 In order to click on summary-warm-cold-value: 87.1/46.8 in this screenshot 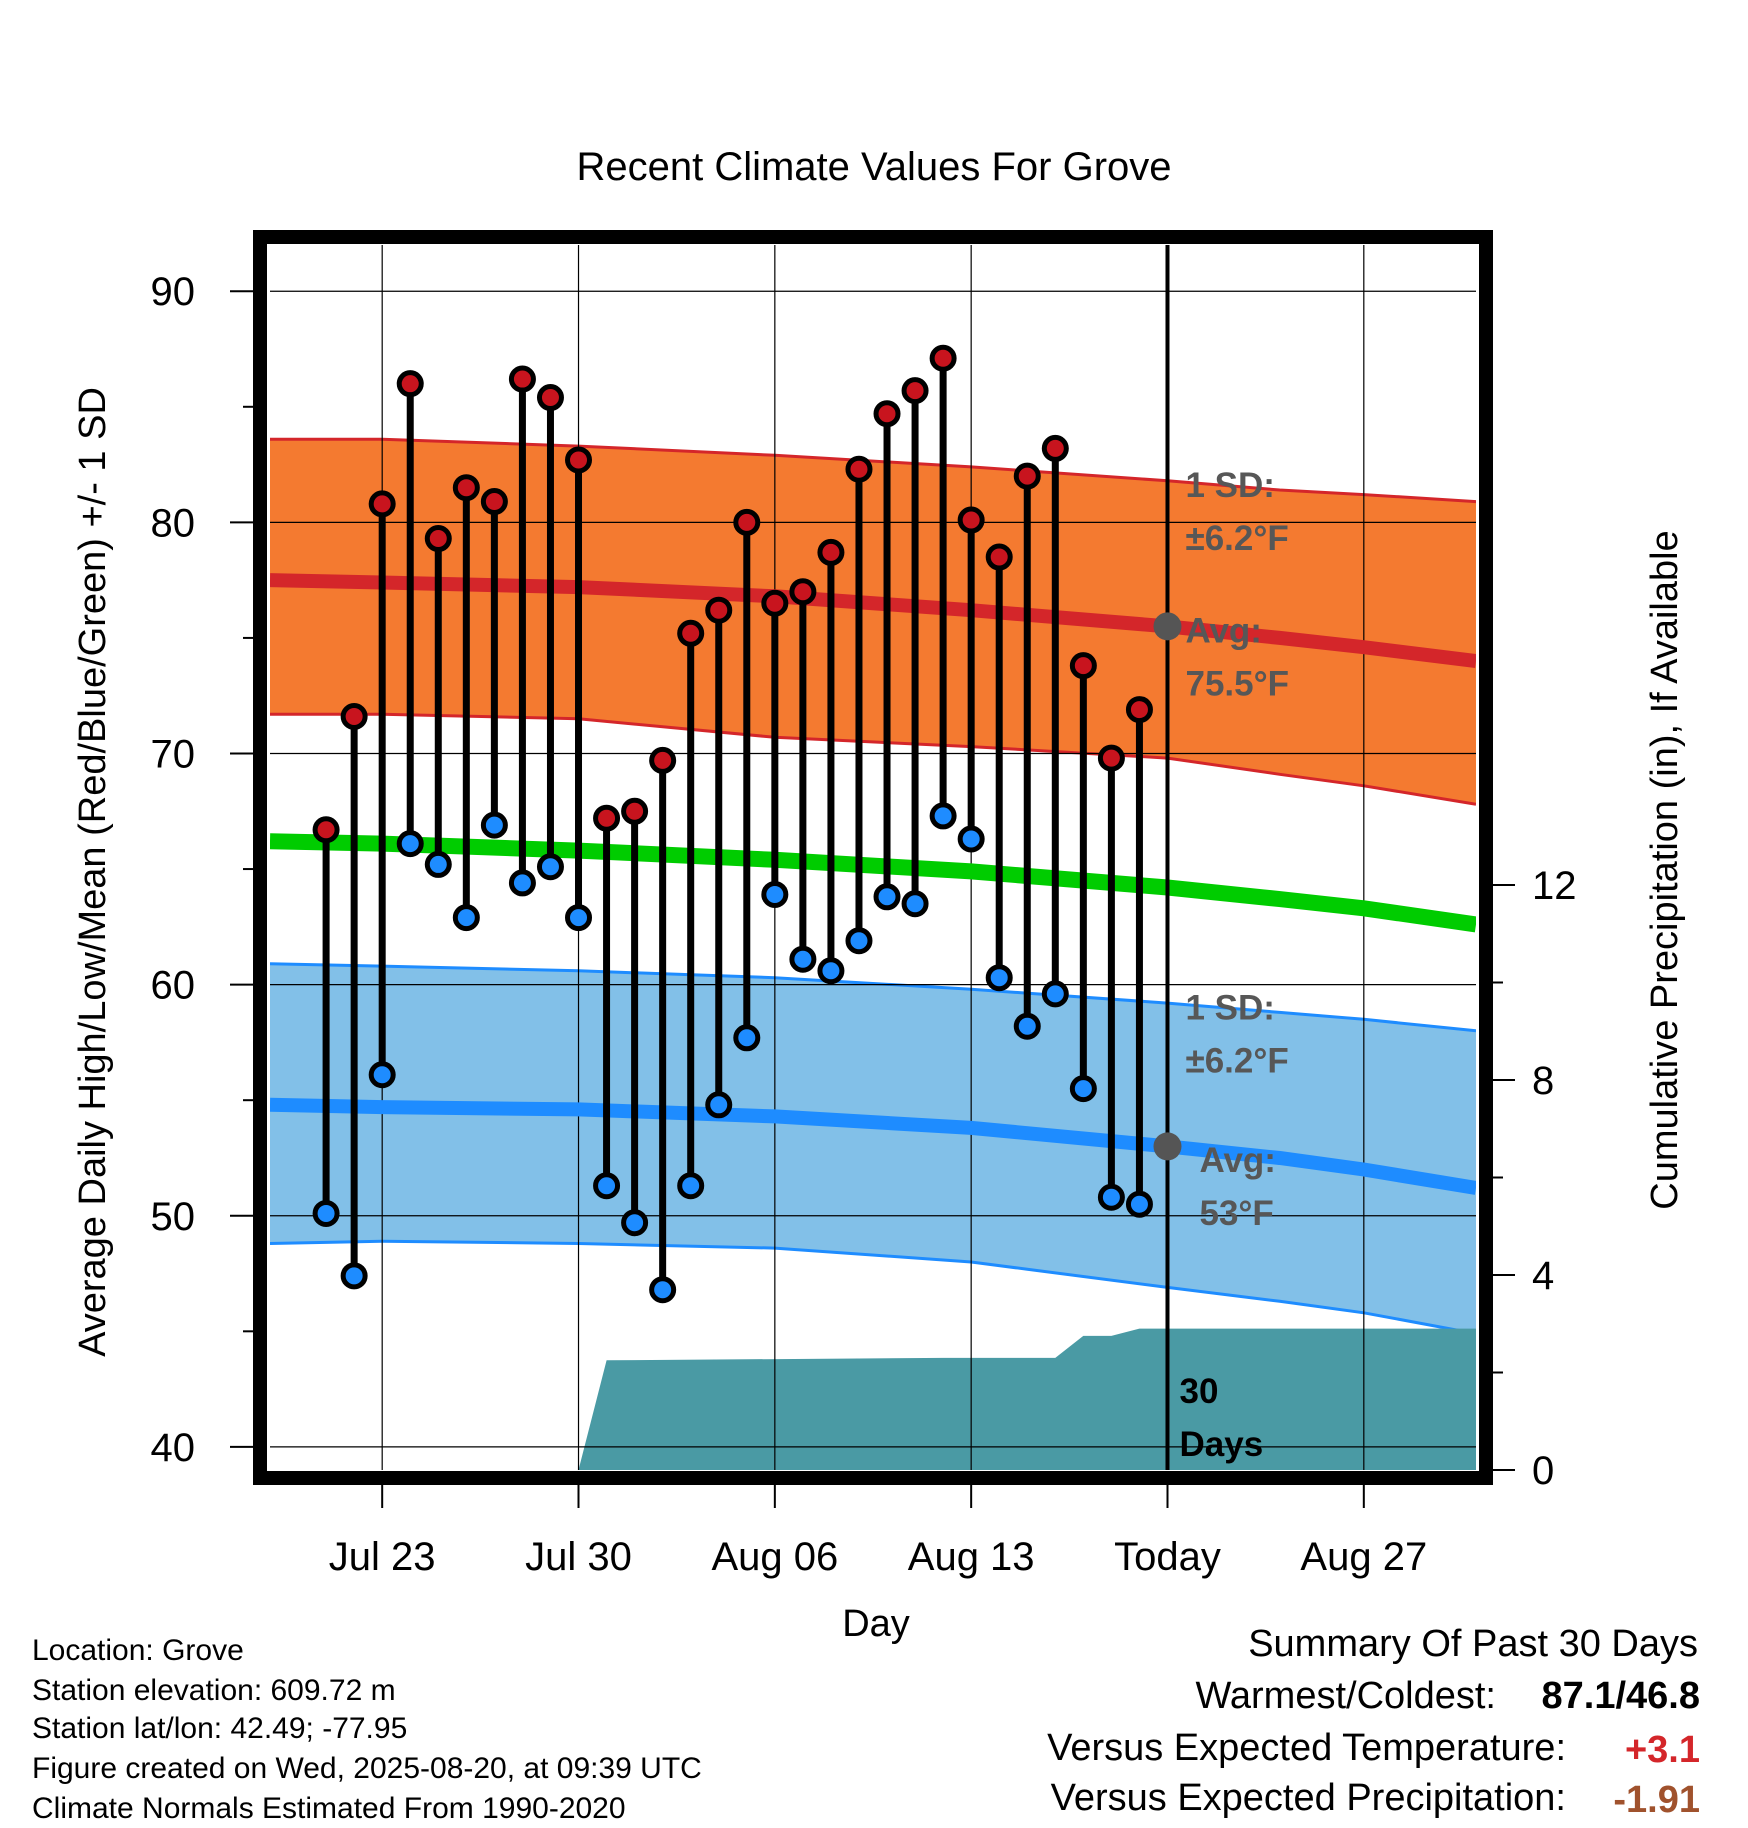, I will do `click(1621, 1696)`.